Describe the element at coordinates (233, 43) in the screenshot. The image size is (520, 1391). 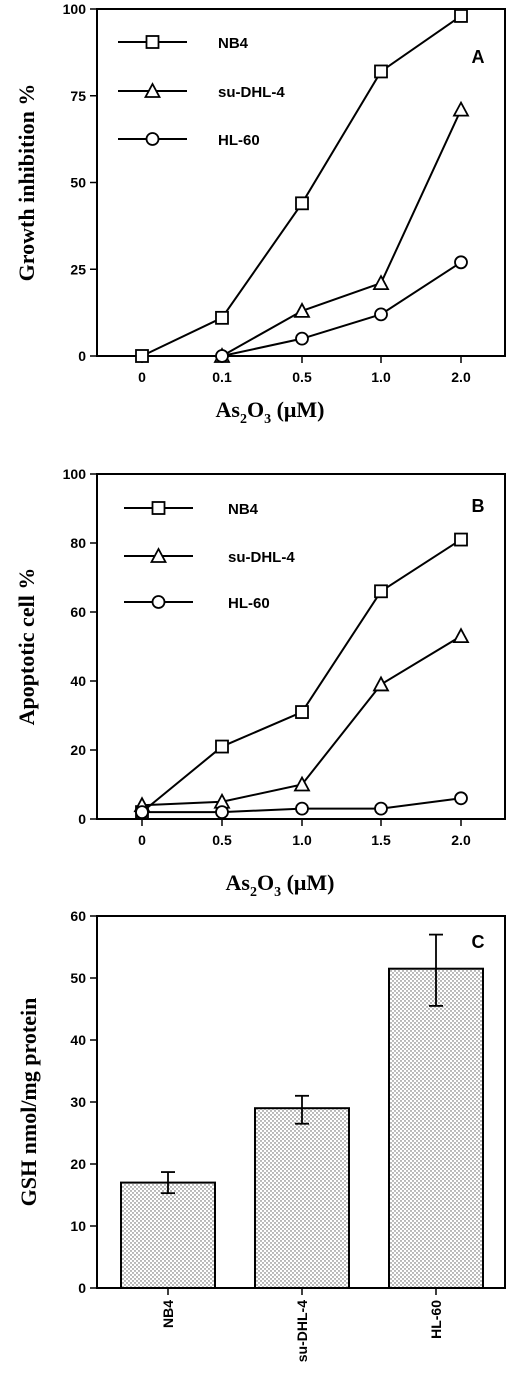
I see `panel-a-legend-label: NB4` at that location.